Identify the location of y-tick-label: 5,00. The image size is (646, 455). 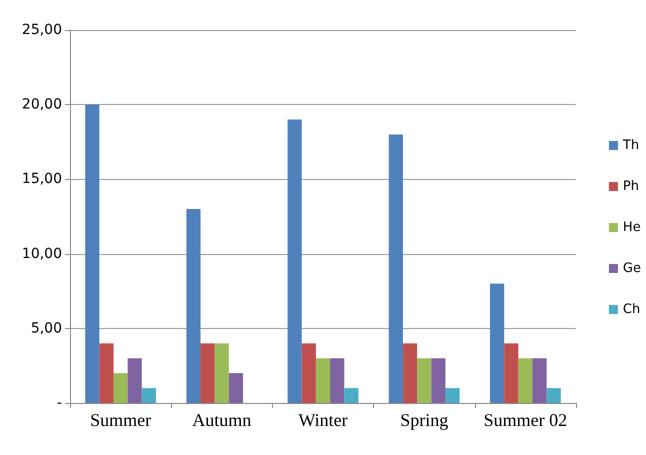
(46, 328).